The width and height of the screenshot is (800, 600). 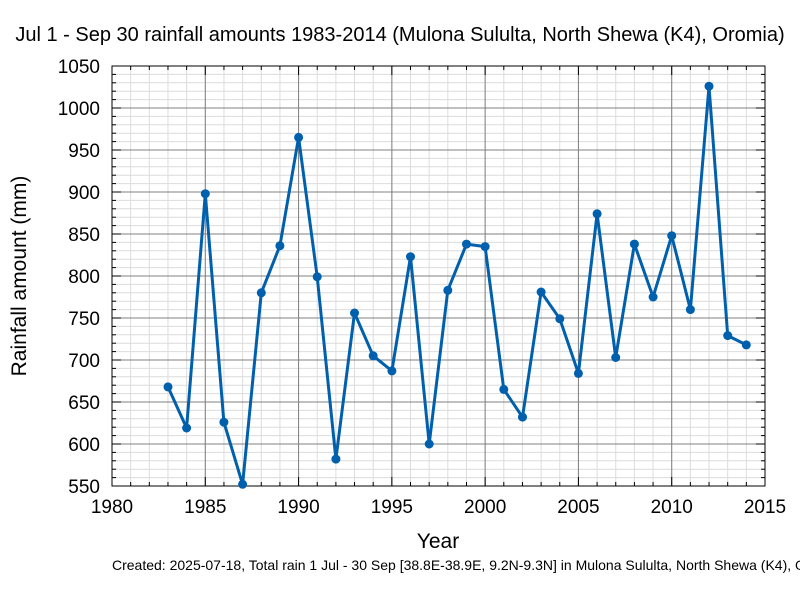 What do you see at coordinates (298, 507) in the screenshot?
I see `x-tick-label: 1990` at bounding box center [298, 507].